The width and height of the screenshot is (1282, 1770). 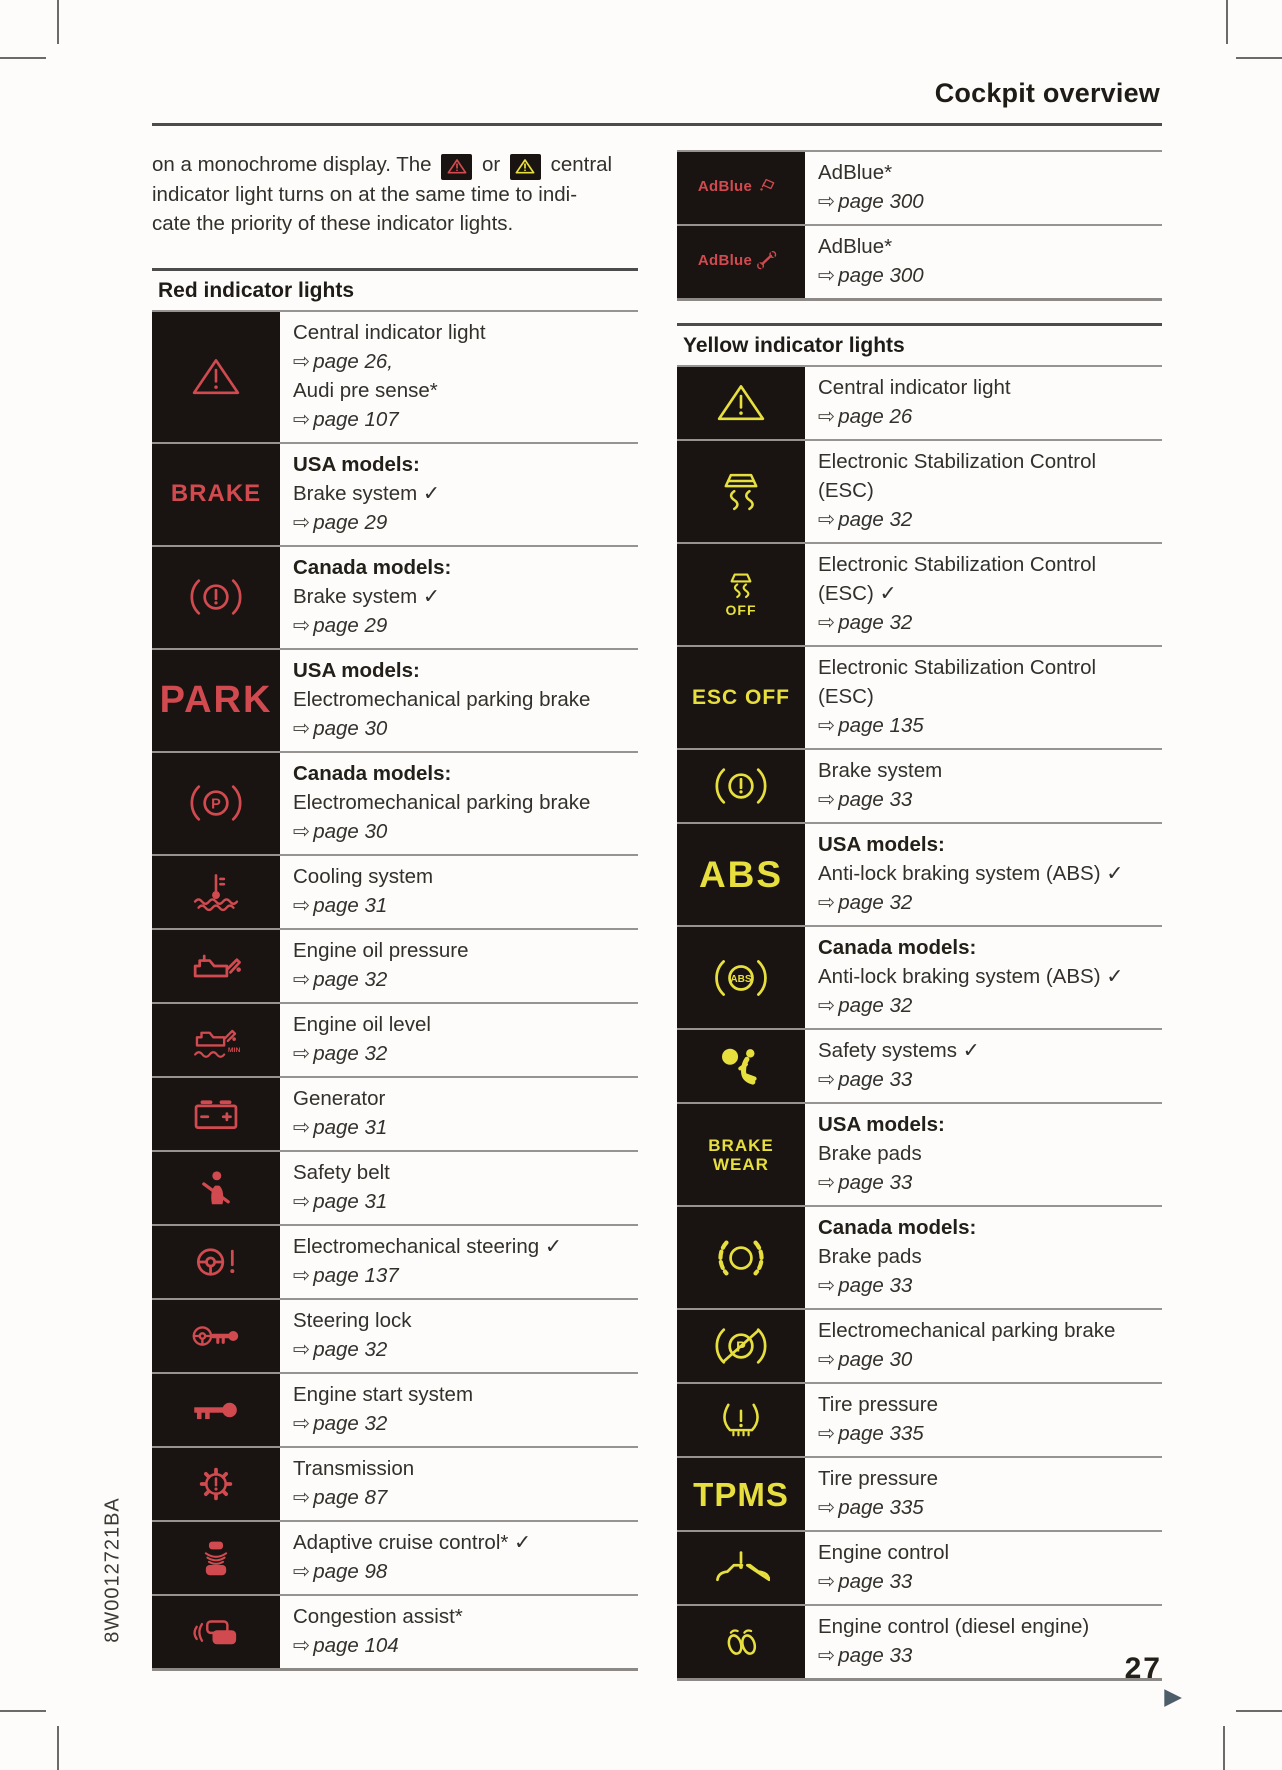 What do you see at coordinates (216, 700) in the screenshot?
I see `park-text-icon: PARK` at bounding box center [216, 700].